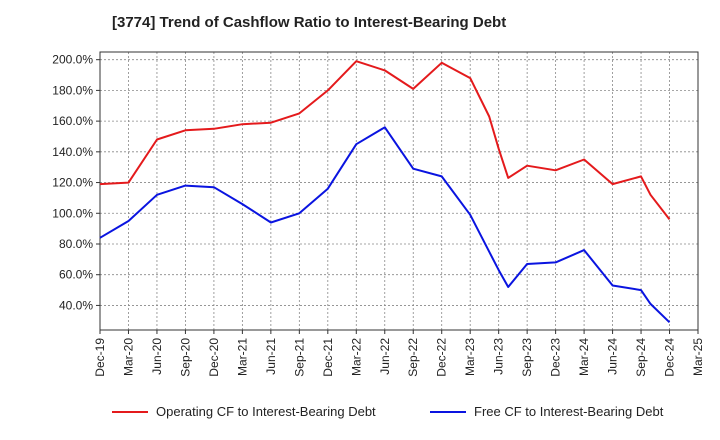 This screenshot has width=720, height=440. Describe the element at coordinates (670, 357) in the screenshot. I see `x-tick-label: Dec-24` at that location.